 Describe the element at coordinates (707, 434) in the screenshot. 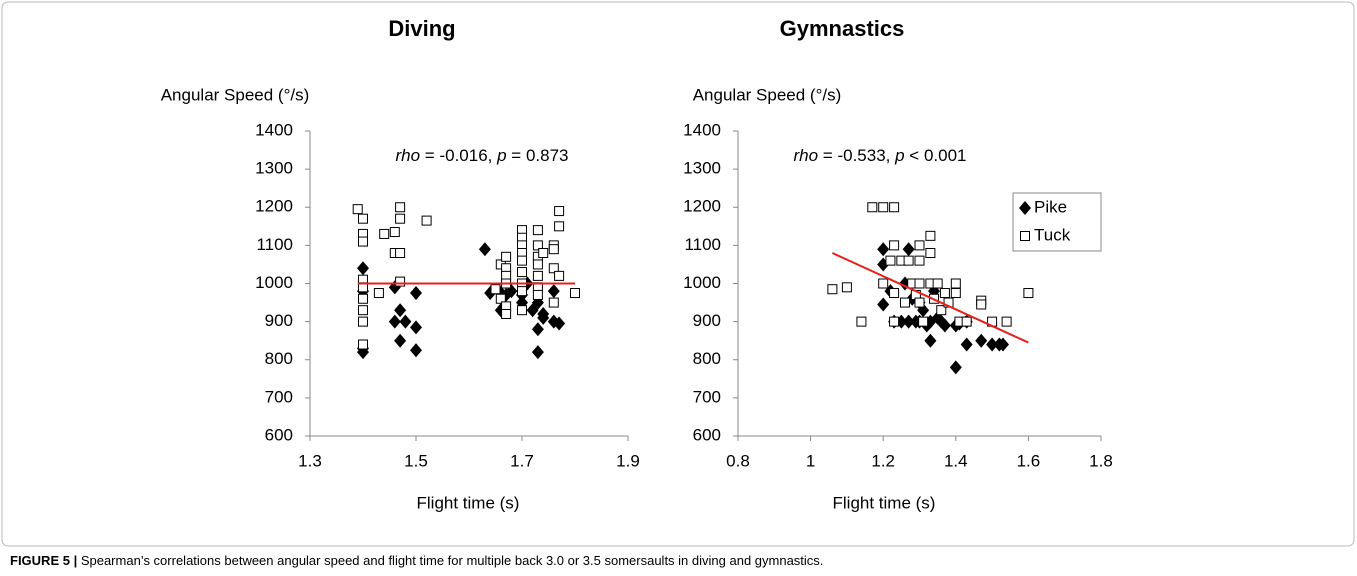

I see `y-tick-label: 600` at that location.